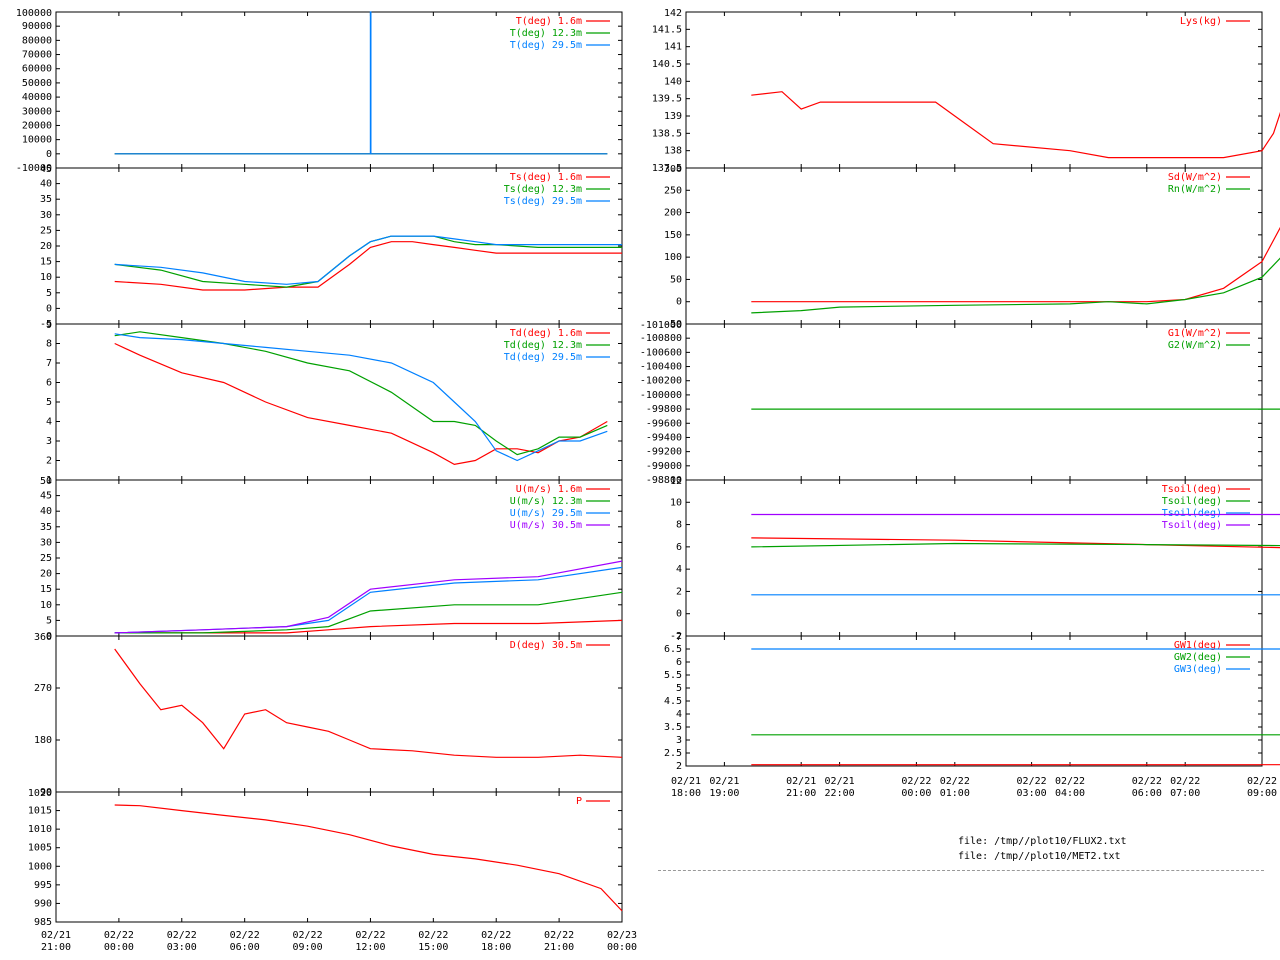 This screenshot has height=960, width=1280. I want to click on x-tick-time: 00:00, so click(622, 947).